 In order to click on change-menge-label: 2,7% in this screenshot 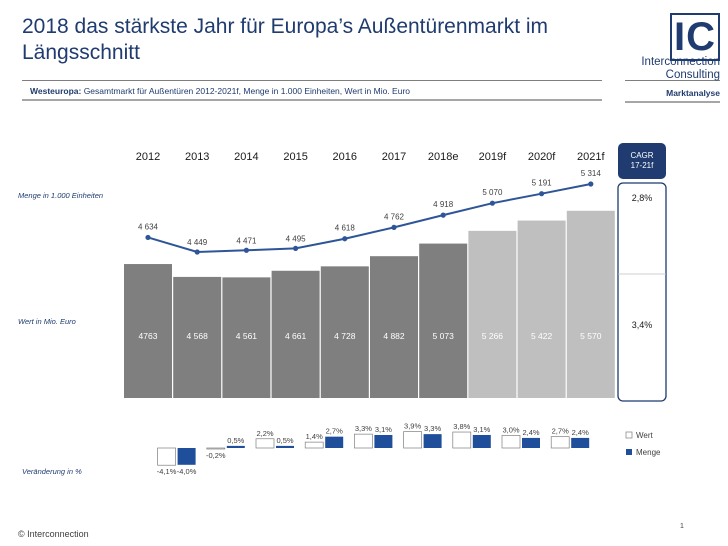, I will do `click(334, 431)`.